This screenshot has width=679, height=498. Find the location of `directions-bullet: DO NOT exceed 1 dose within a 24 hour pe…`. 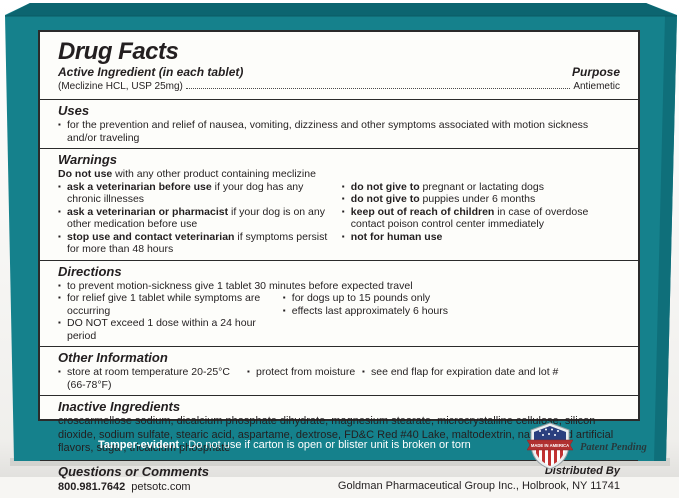

directions-bullet: DO NOT exceed 1 dose within a 24 hour pe… is located at coordinates (170, 329).